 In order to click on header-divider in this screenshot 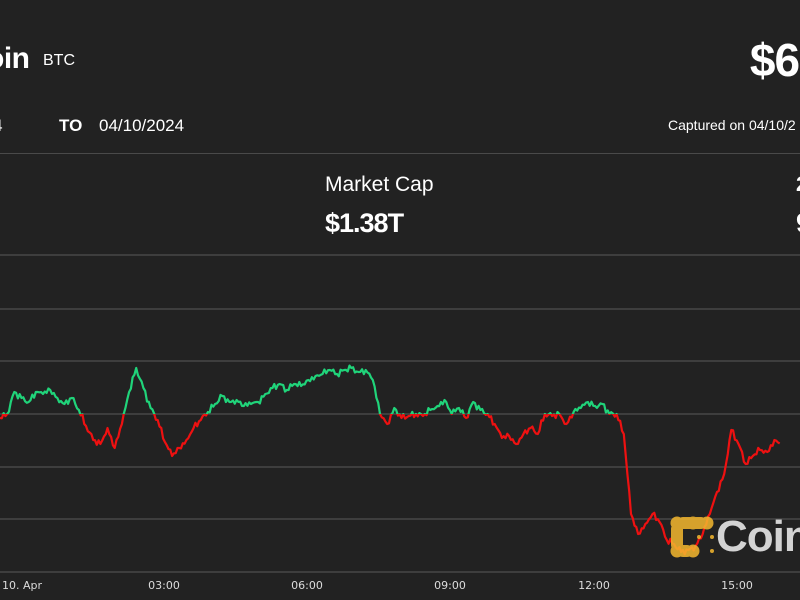, I will do `click(400, 153)`.